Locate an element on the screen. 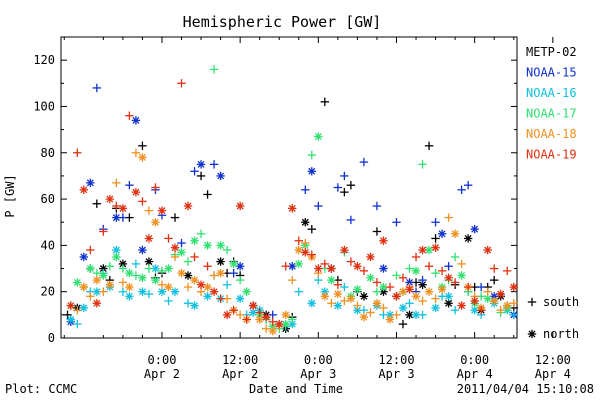 This screenshot has width=600, height=400. legend-entry: METP-02 is located at coordinates (551, 52).